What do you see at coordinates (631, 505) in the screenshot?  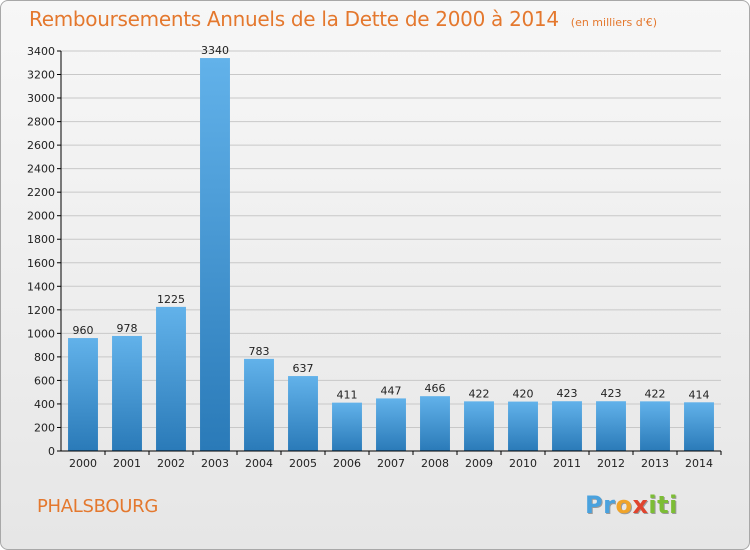 I see `proxiti-logo: Proxiti` at bounding box center [631, 505].